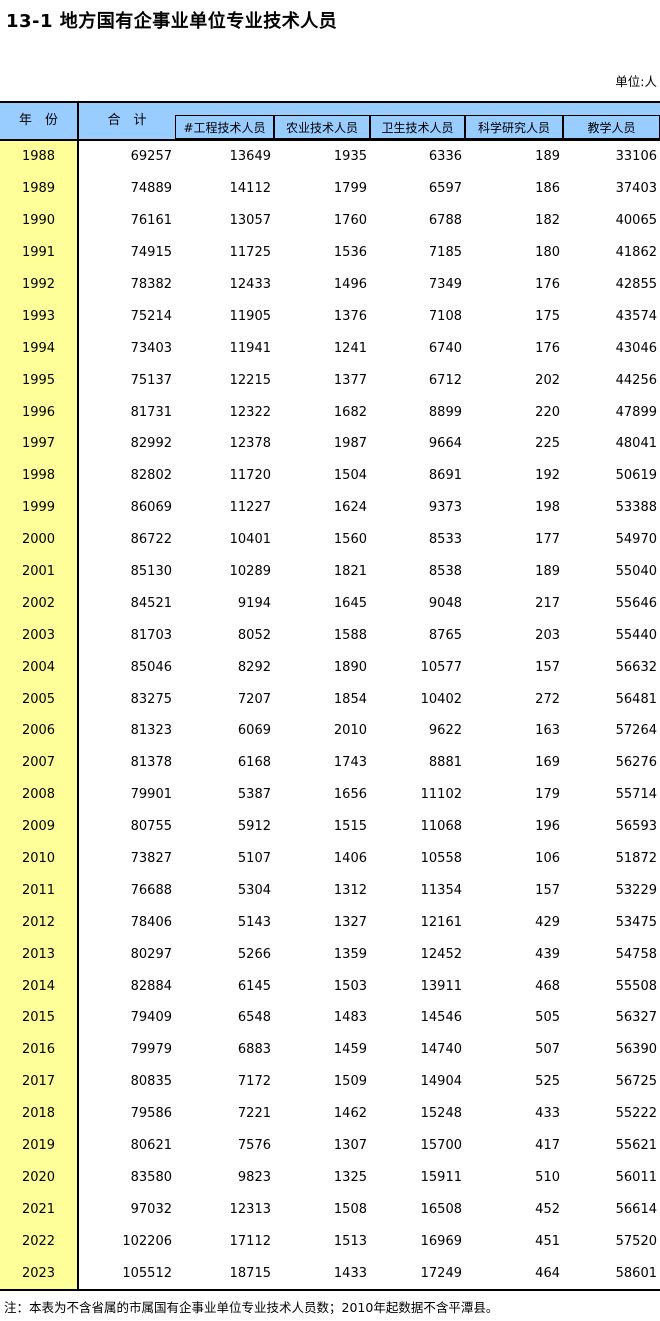 The height and width of the screenshot is (1321, 660). What do you see at coordinates (636, 1177) in the screenshot?
I see `teaching-cell: 56011` at bounding box center [636, 1177].